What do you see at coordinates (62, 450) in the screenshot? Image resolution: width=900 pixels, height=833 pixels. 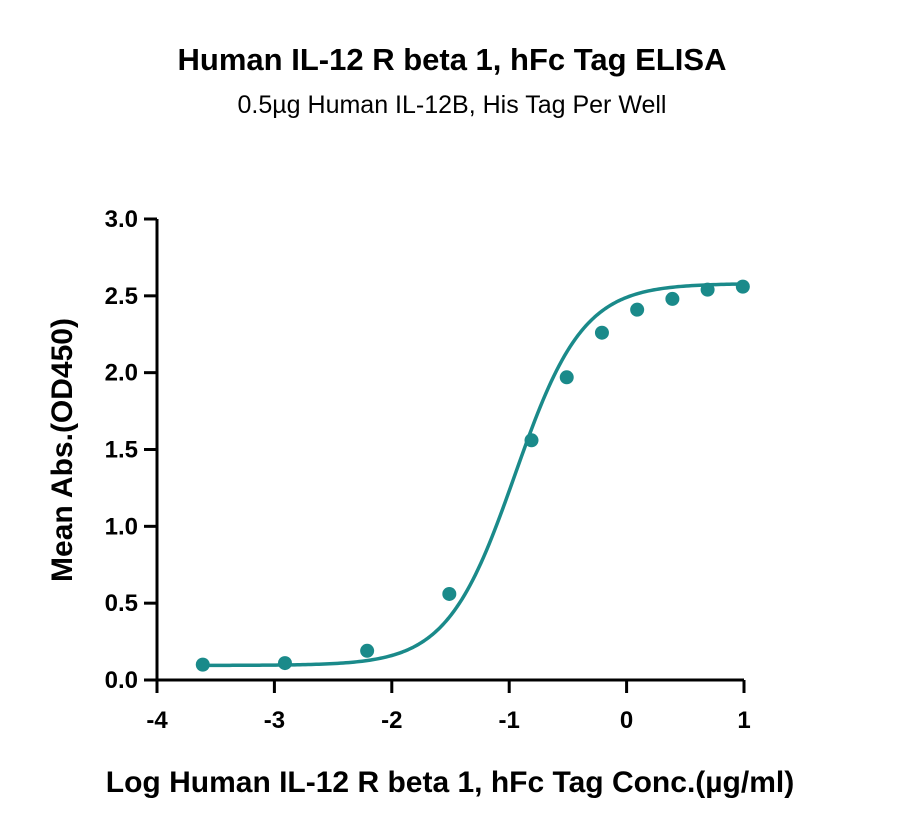 I see `y-axis-label: Mean Abs.(OD450)` at bounding box center [62, 450].